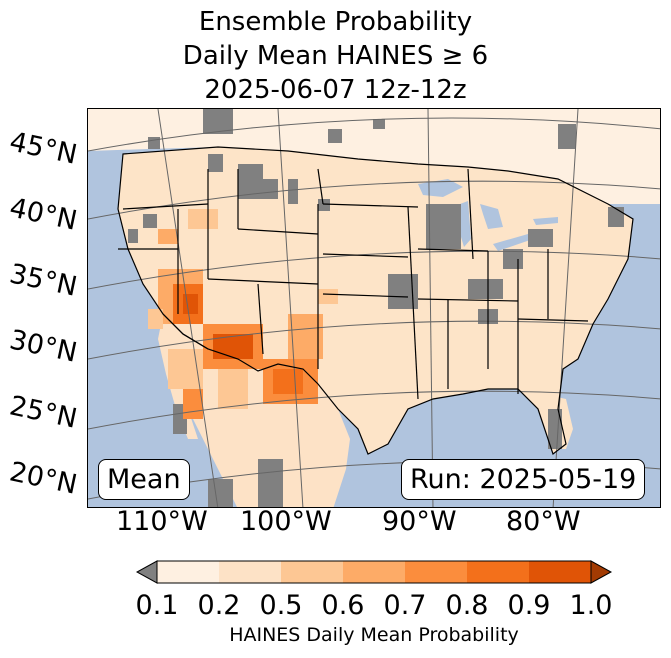  What do you see at coordinates (529, 605) in the screenshot?
I see `colorbar-tick-6: 0.9` at bounding box center [529, 605].